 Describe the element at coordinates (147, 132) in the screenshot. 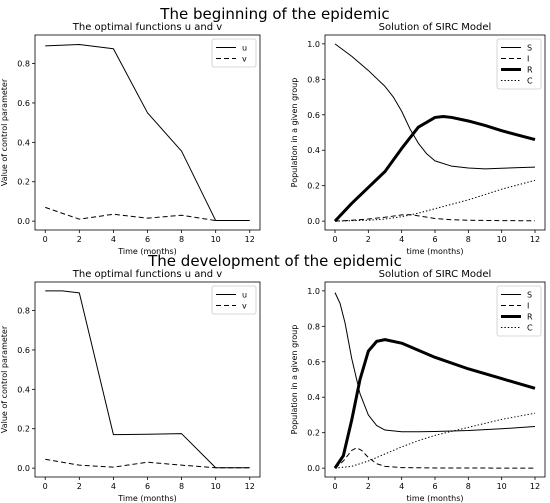

I see `series-line-u` at that location.